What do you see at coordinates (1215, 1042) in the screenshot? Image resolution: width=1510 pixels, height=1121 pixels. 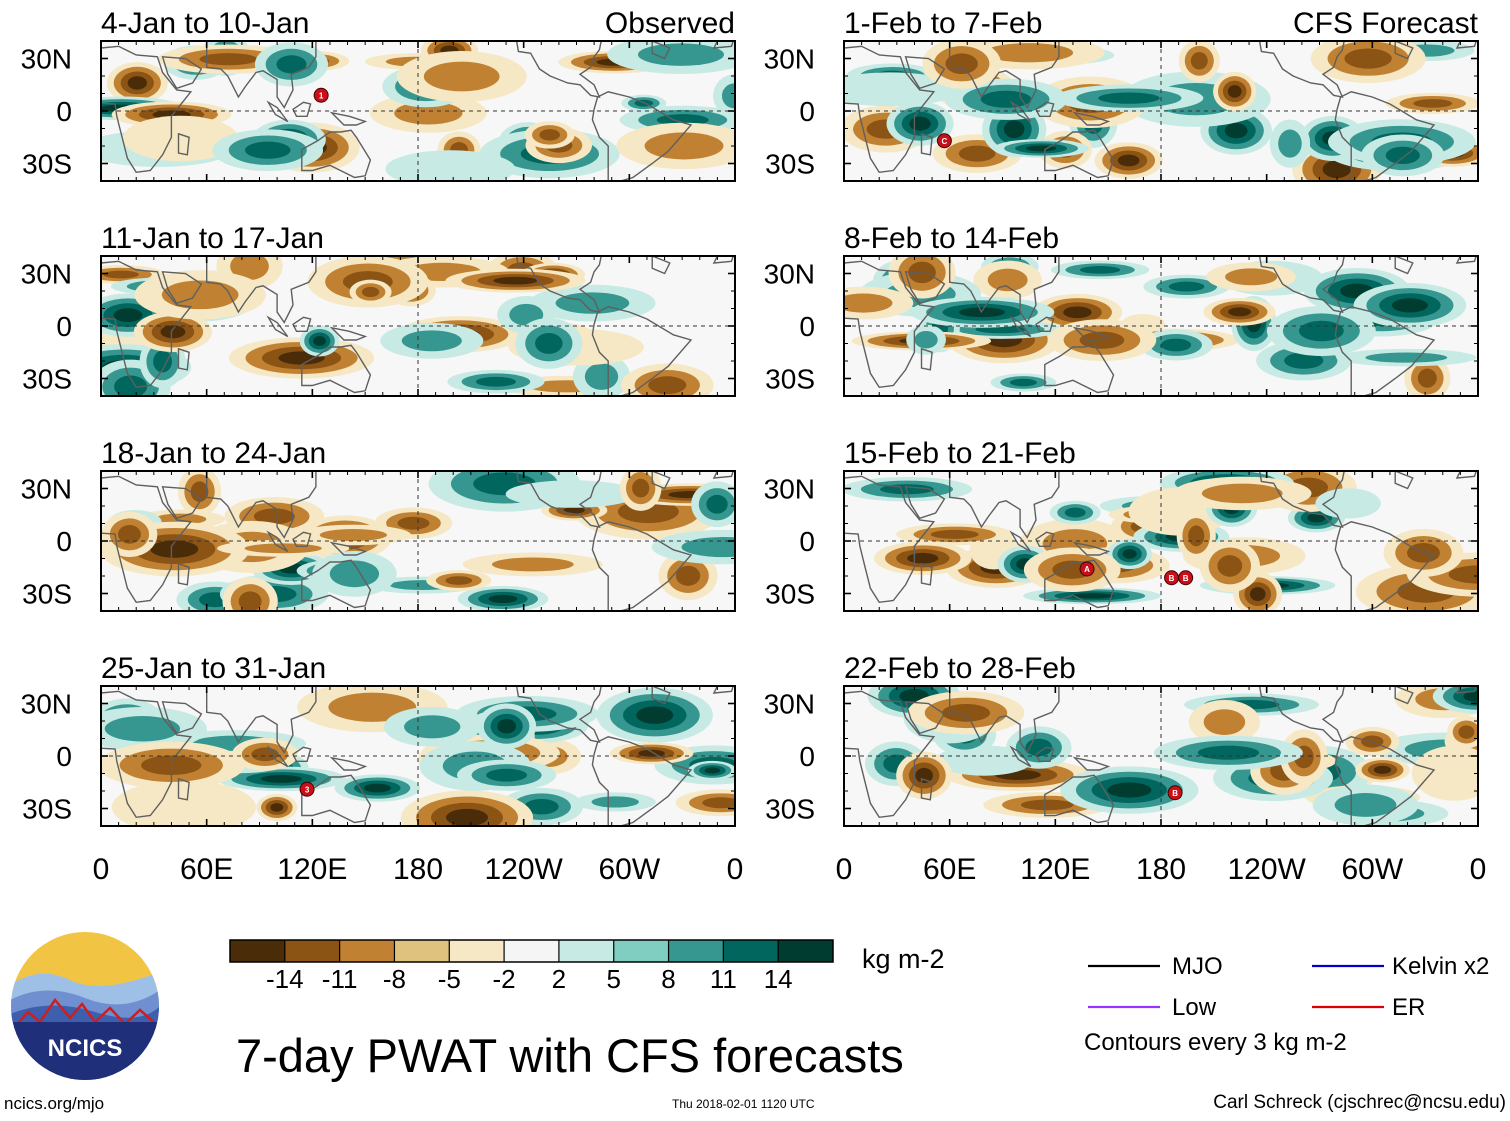 I see `contour-note: Contours every 3 kg m-2` at bounding box center [1215, 1042].